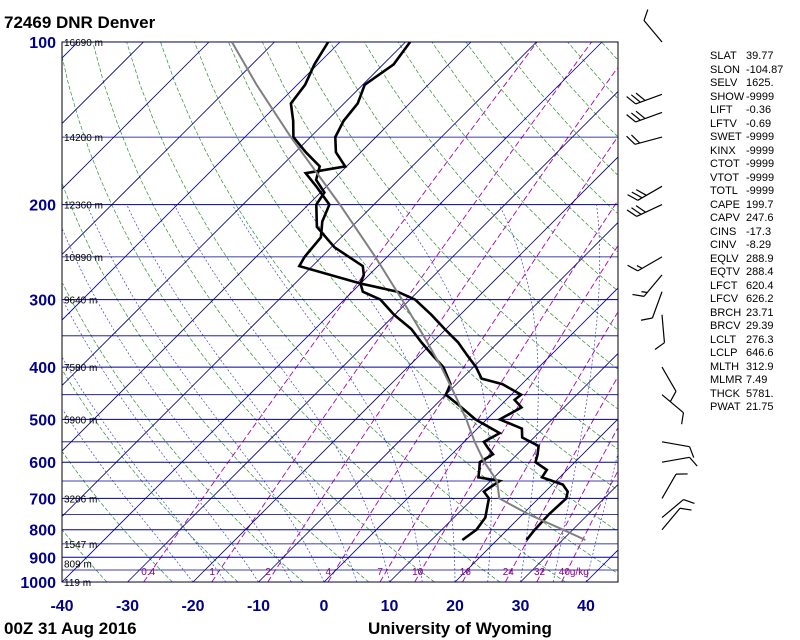 The width and height of the screenshot is (800, 640). What do you see at coordinates (80, 22) in the screenshot?
I see `chart-title: 72469 DNR Denver` at bounding box center [80, 22].